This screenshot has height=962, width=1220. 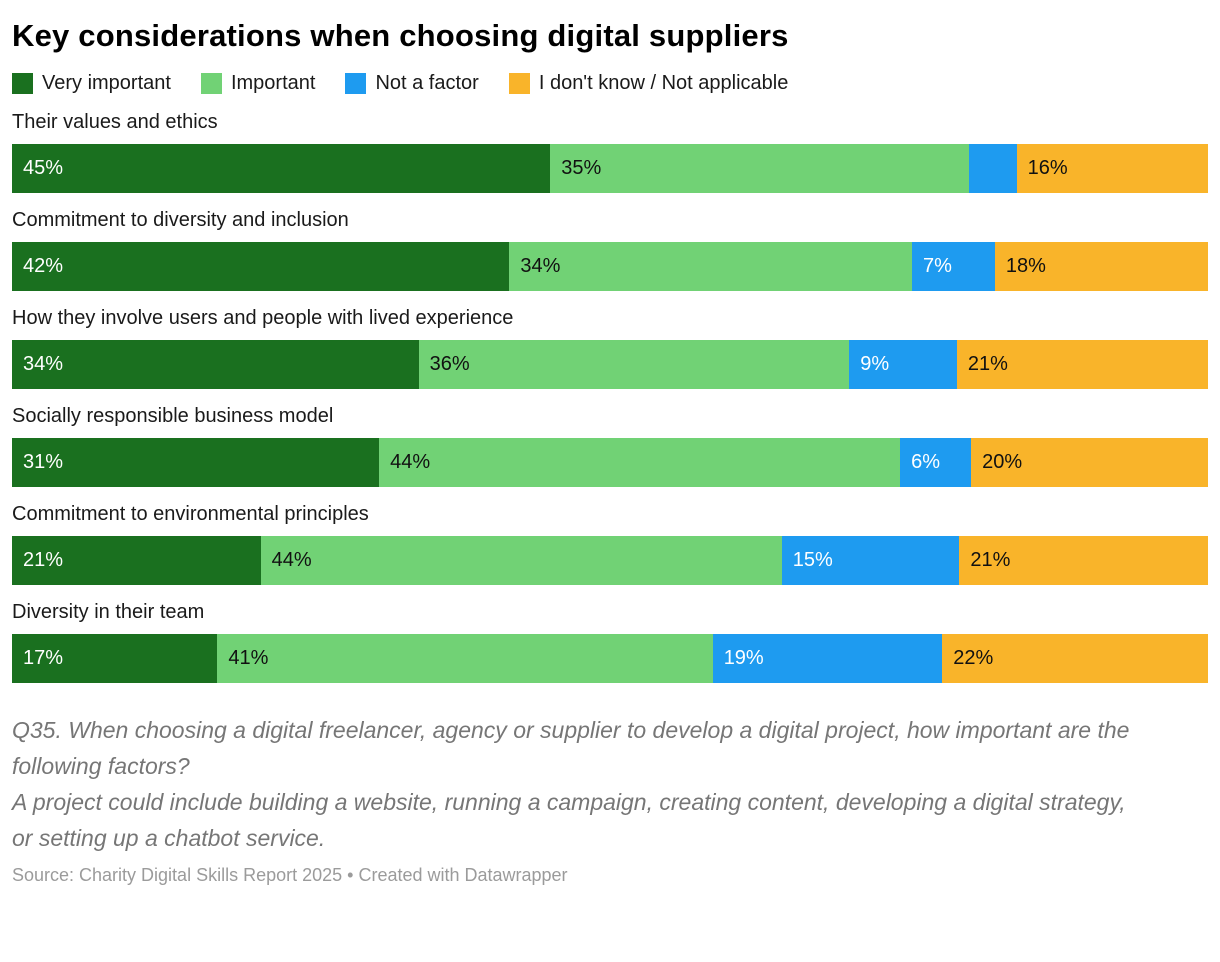 I want to click on category-label: Diversity in their team, so click(x=108, y=612).